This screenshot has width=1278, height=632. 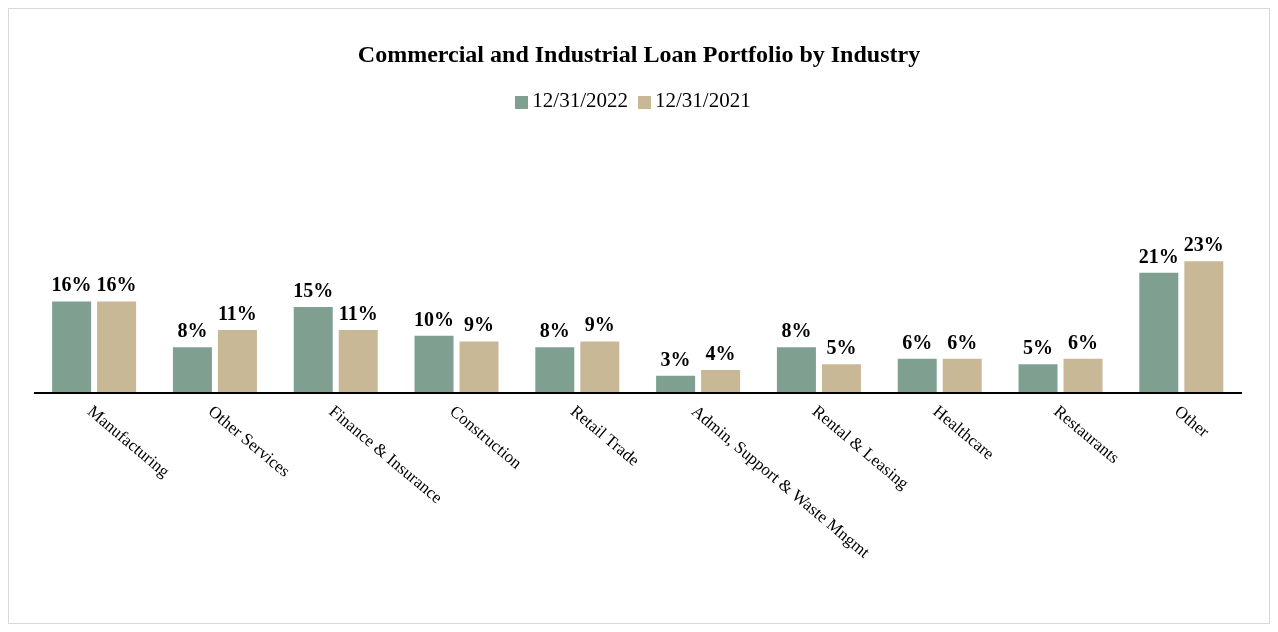 What do you see at coordinates (675, 358) in the screenshot?
I see `data-label: 3%` at bounding box center [675, 358].